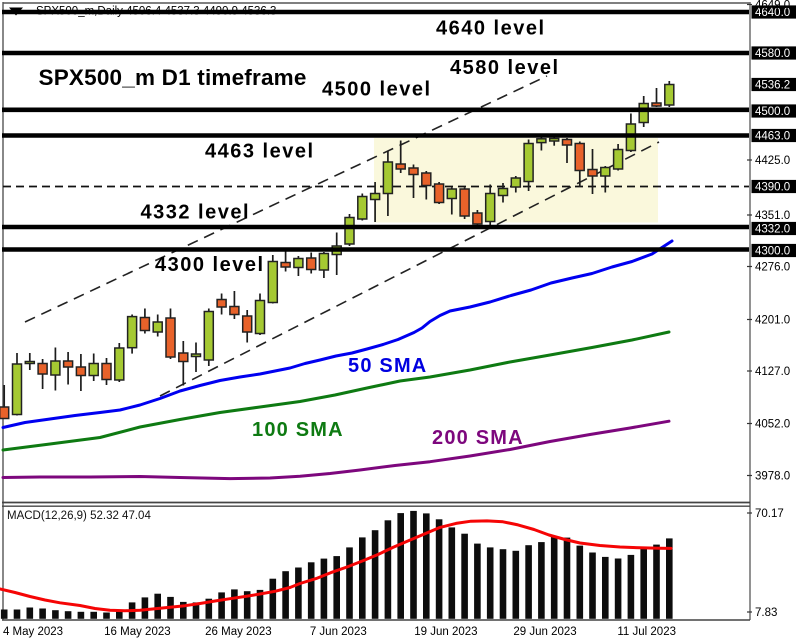  I want to click on svg-text: 4580.0, so click(772, 54).